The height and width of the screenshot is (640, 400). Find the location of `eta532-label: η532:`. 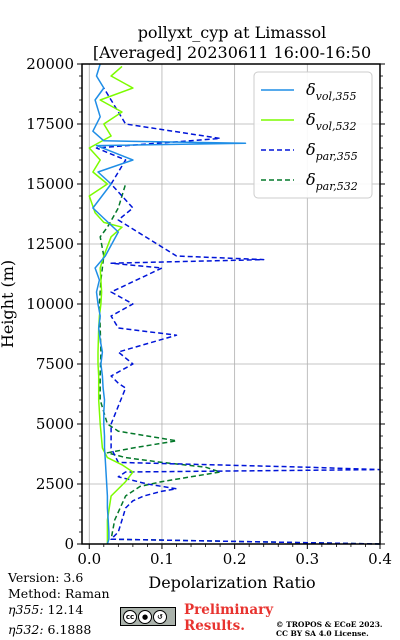

eta532-label: η532: is located at coordinates (26, 629).